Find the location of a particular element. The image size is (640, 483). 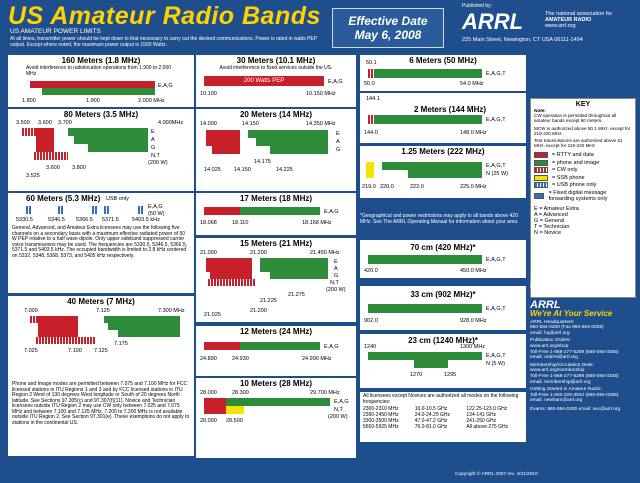

above-row: 2390-2450 MHz 24.0-24.25 GHz 134-141 GHz is located at coordinates (443, 415).